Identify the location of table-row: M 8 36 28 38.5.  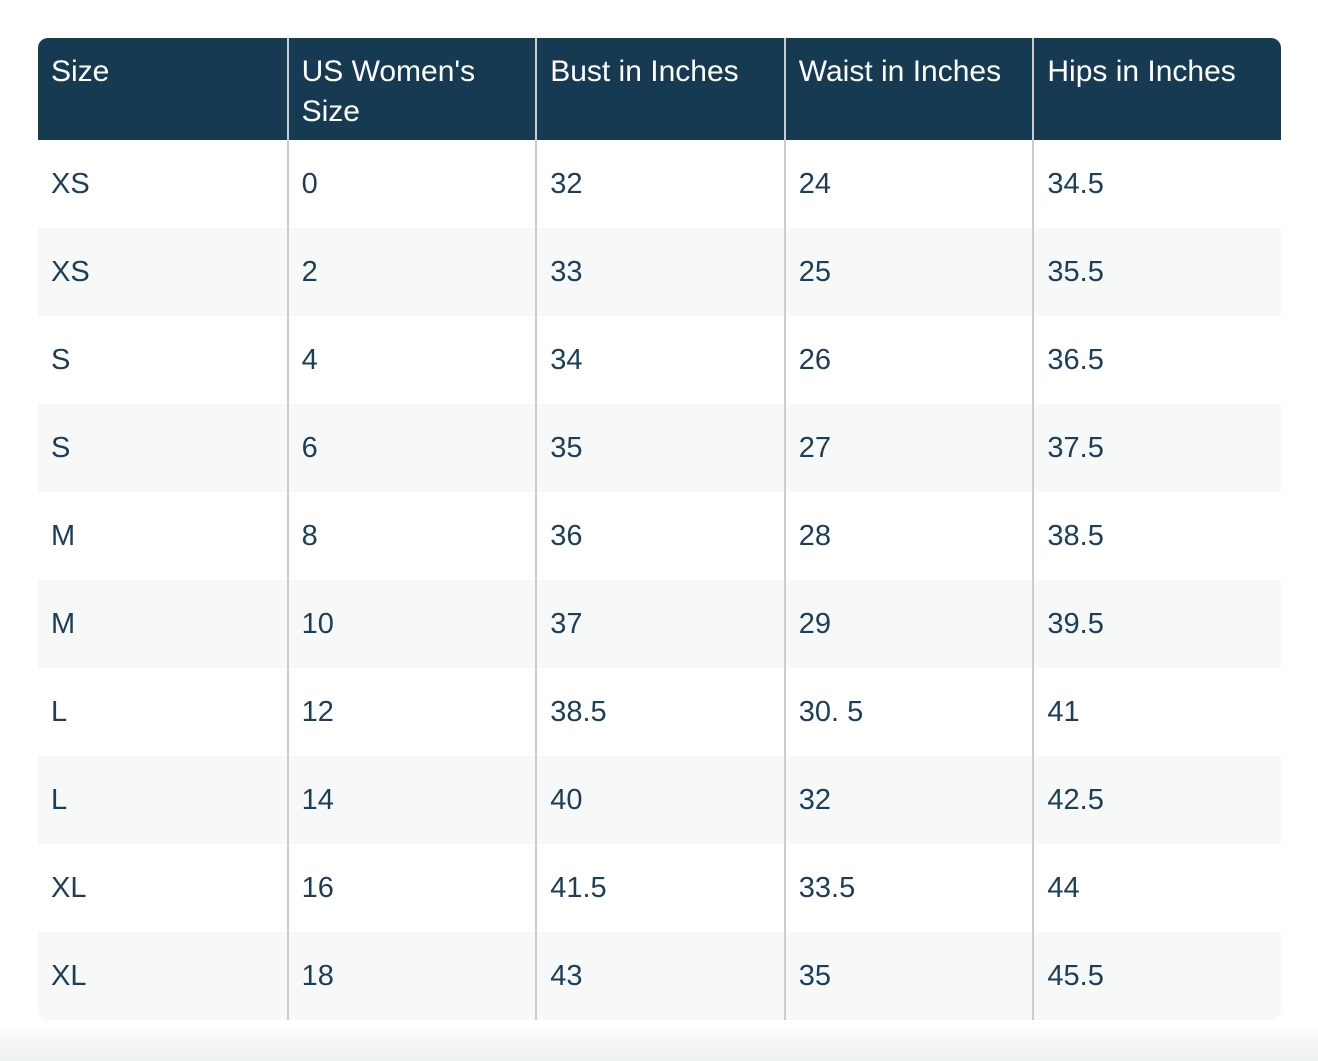
(659, 536).